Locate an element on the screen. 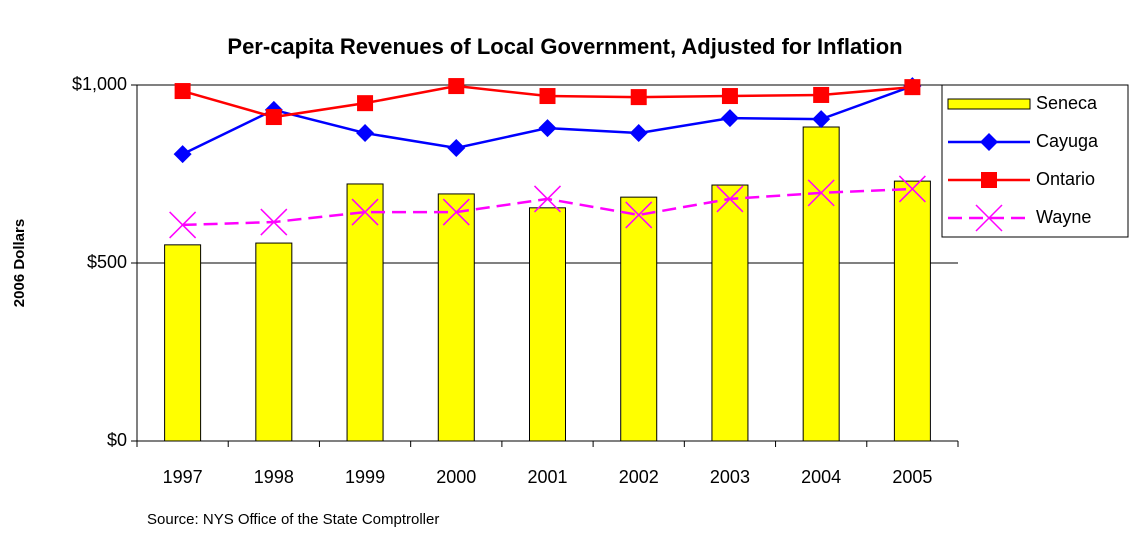 This screenshot has height=537, width=1133. legend-box is located at coordinates (1035, 161).